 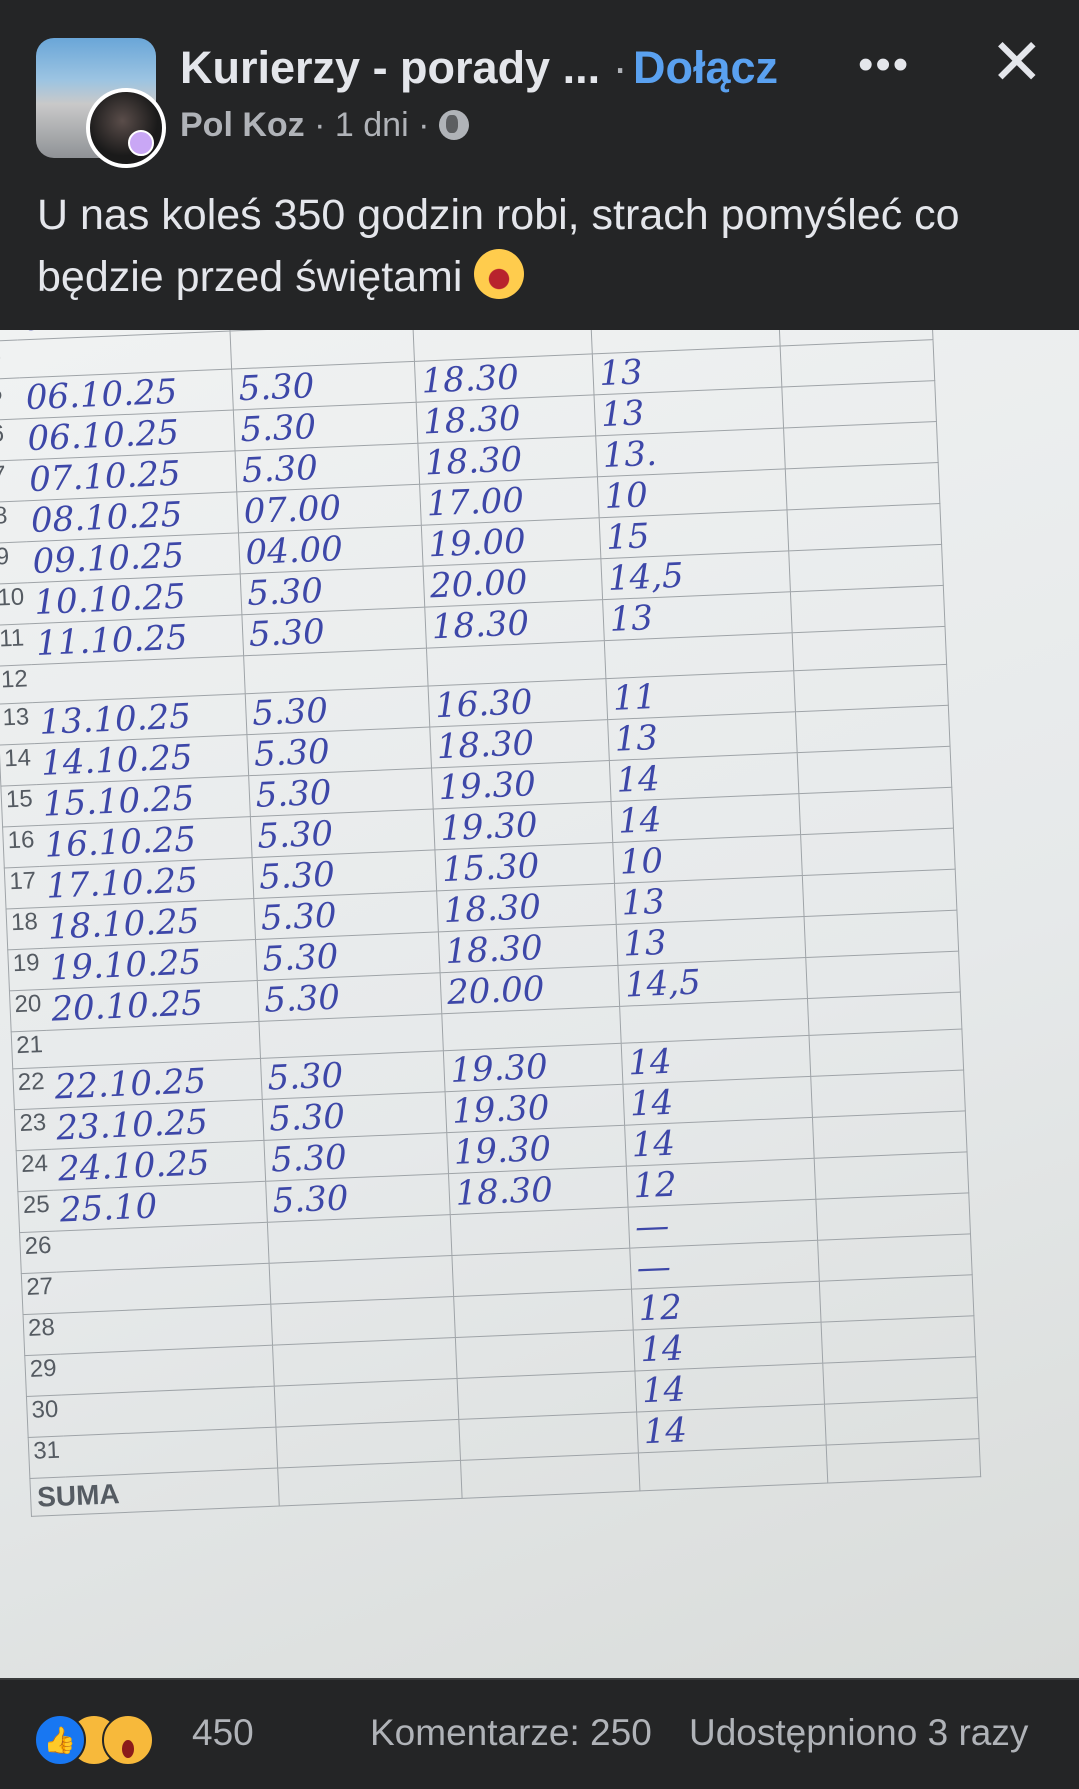 What do you see at coordinates (19, 805) in the screenshot?
I see `cell-num: 15` at bounding box center [19, 805].